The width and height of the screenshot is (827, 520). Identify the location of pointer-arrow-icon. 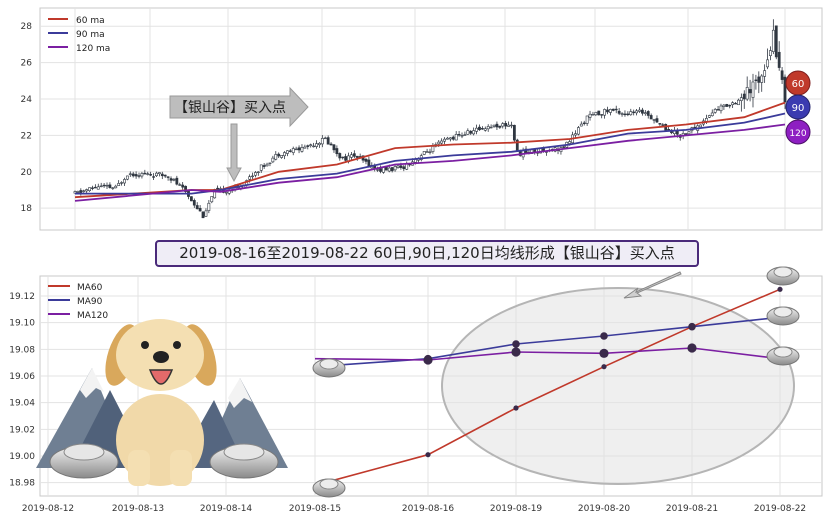
(652, 285).